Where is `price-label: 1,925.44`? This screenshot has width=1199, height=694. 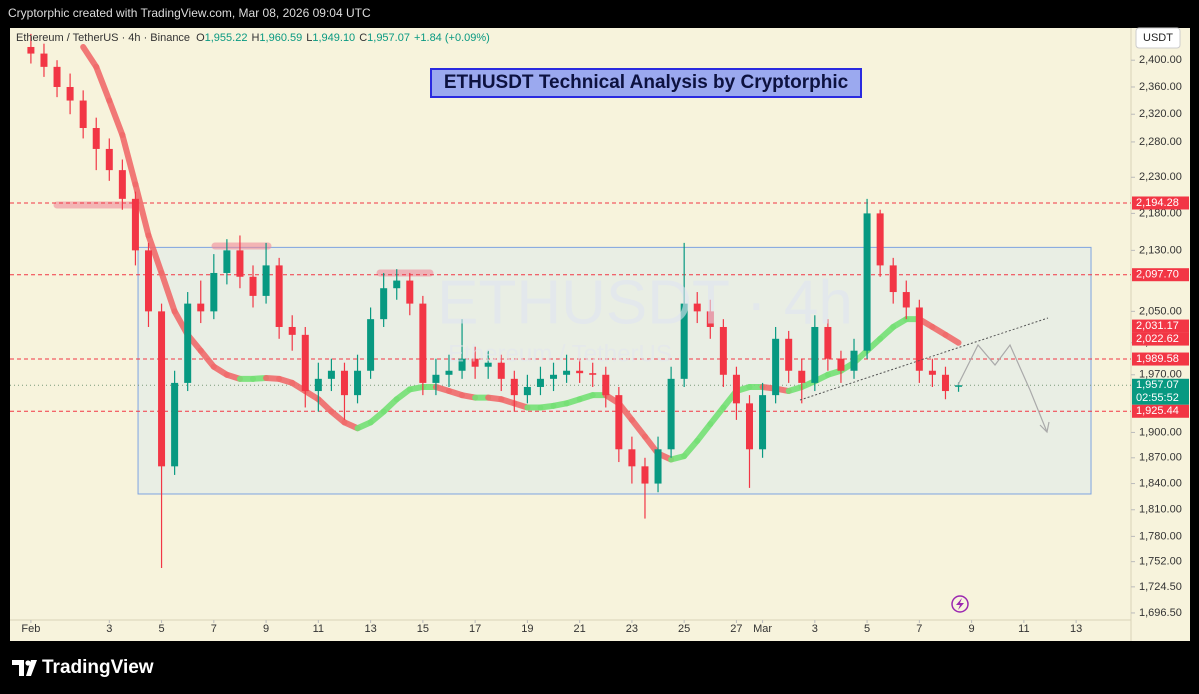
price-label: 1,925.44 is located at coordinates (1157, 411).